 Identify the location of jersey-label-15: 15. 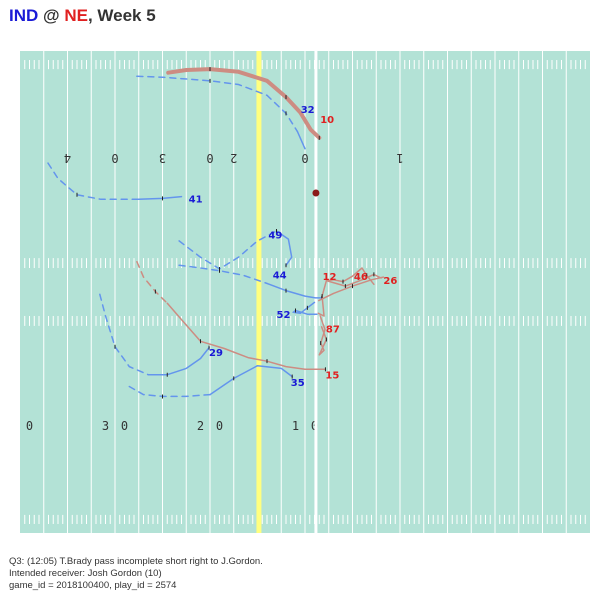
(332, 376).